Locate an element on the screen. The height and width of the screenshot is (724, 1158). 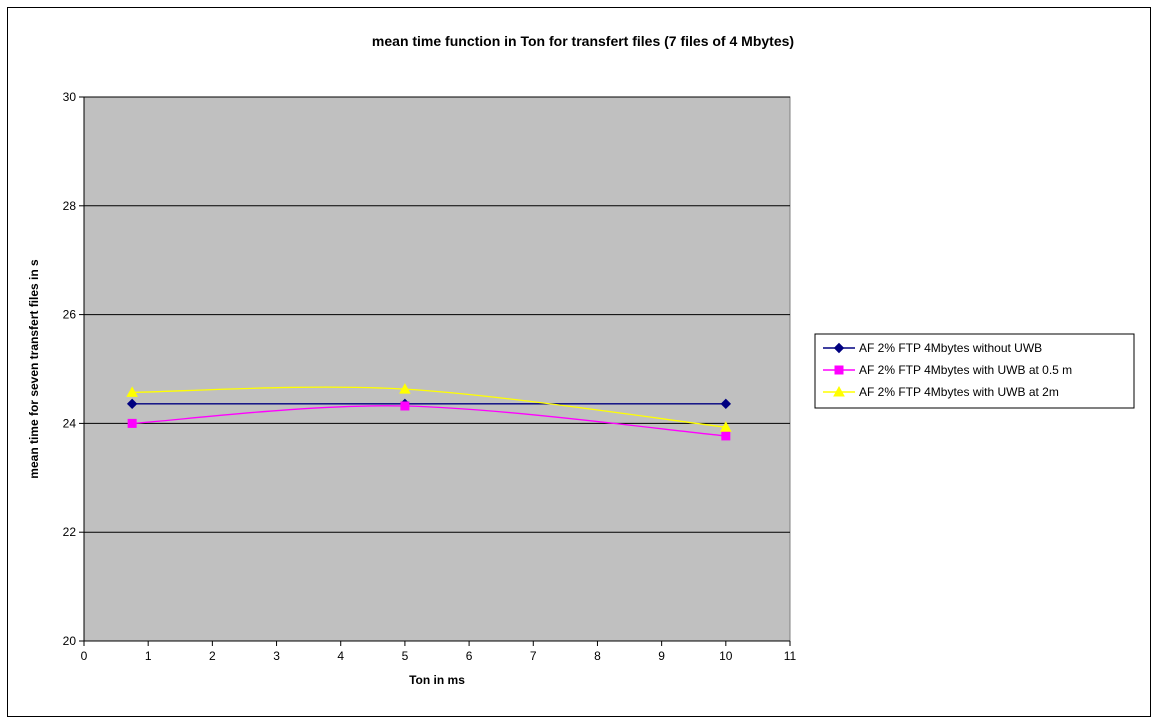
y-axis-title: mean time for seven transfert files in s is located at coordinates (34, 369).